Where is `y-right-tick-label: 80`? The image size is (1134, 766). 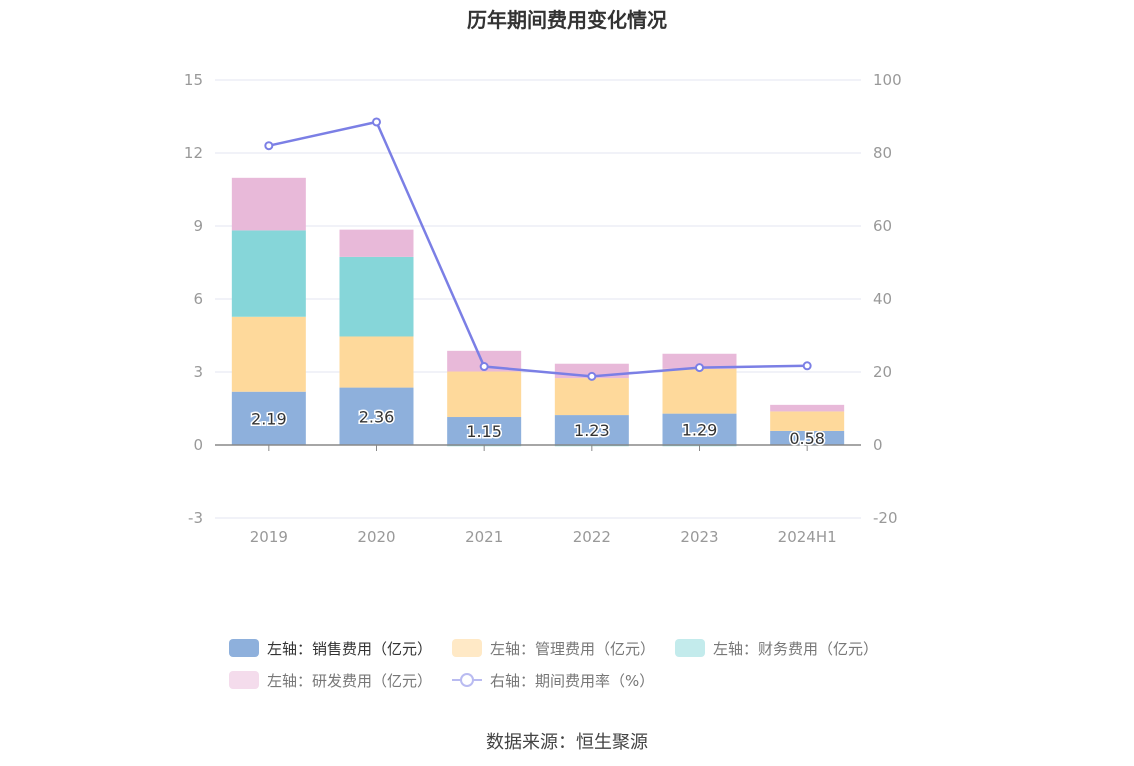
y-right-tick-label: 80 is located at coordinates (882, 153).